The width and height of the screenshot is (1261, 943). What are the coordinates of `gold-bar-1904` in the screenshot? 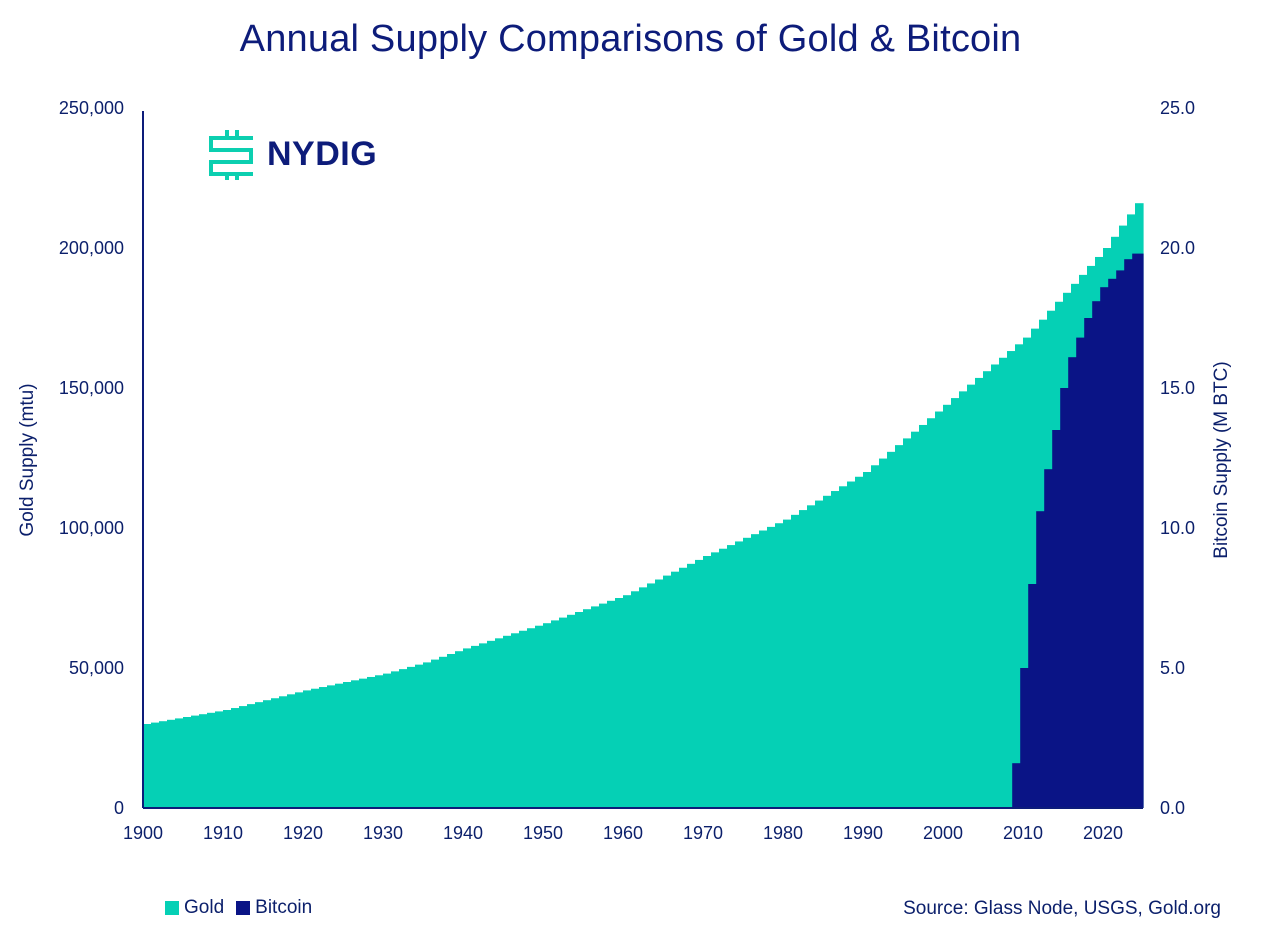 It's located at (179, 763).